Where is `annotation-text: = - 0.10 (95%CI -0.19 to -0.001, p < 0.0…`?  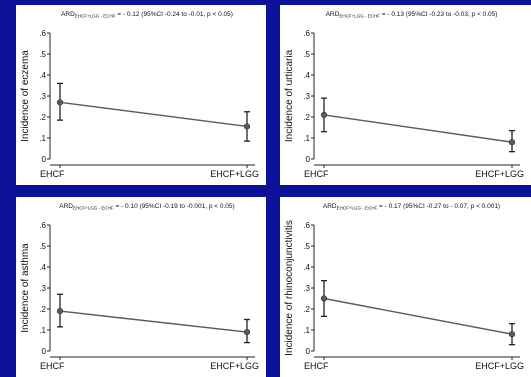 annotation-text: = - 0.10 (95%CI -0.19 to -0.001, p < 0.0… is located at coordinates (174, 206).